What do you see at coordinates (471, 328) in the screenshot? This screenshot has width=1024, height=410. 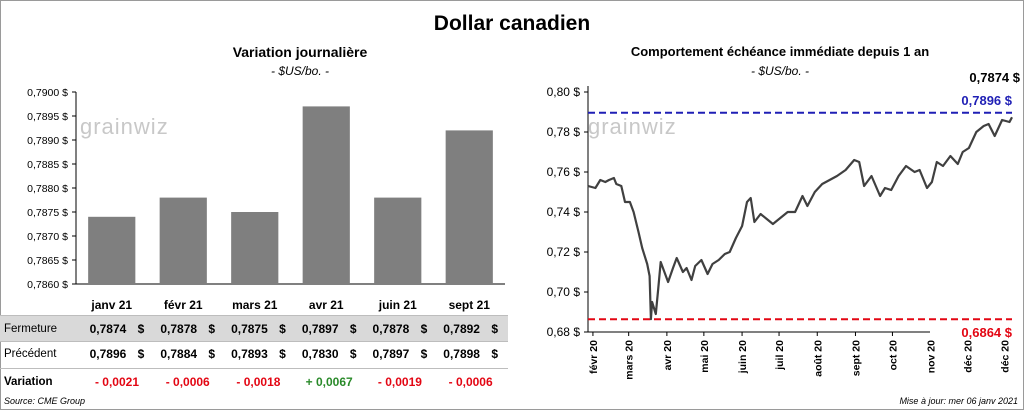 I see `table-cell: 0,7892 $` at bounding box center [471, 328].